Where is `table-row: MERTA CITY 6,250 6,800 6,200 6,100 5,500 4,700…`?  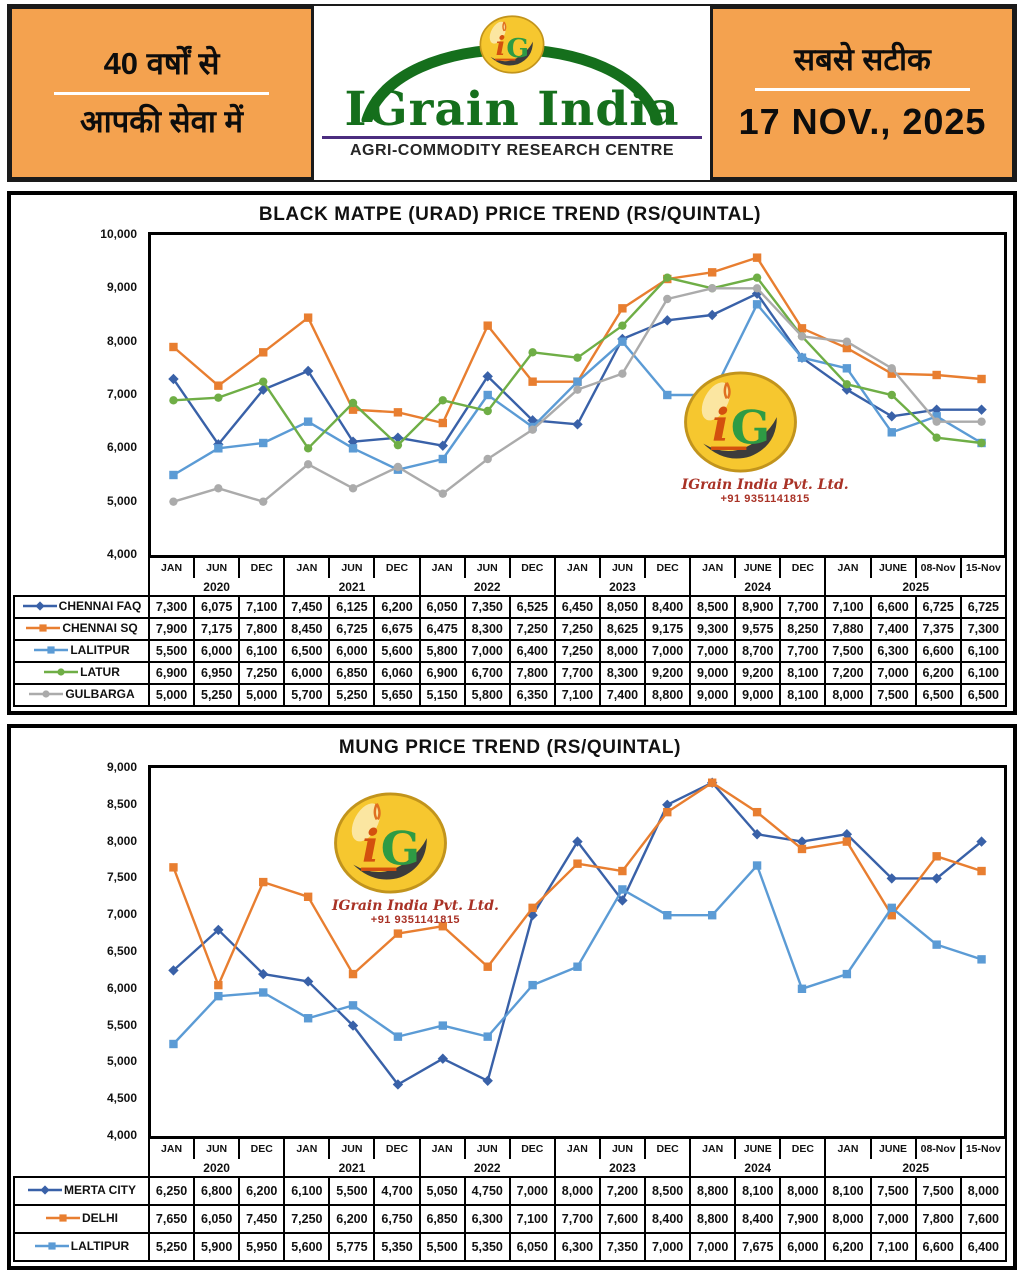
table-row: MERTA CITY 6,250 6,800 6,200 6,100 5,500 4,700… is located at coordinates (510, 1191).